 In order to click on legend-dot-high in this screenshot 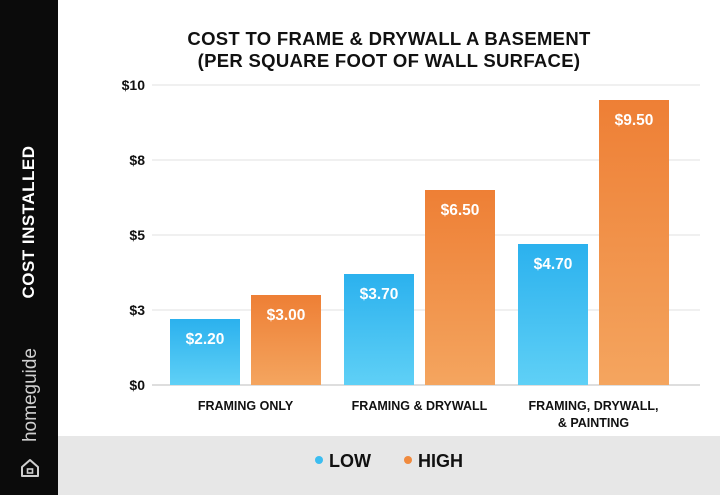, I will do `click(408, 460)`.